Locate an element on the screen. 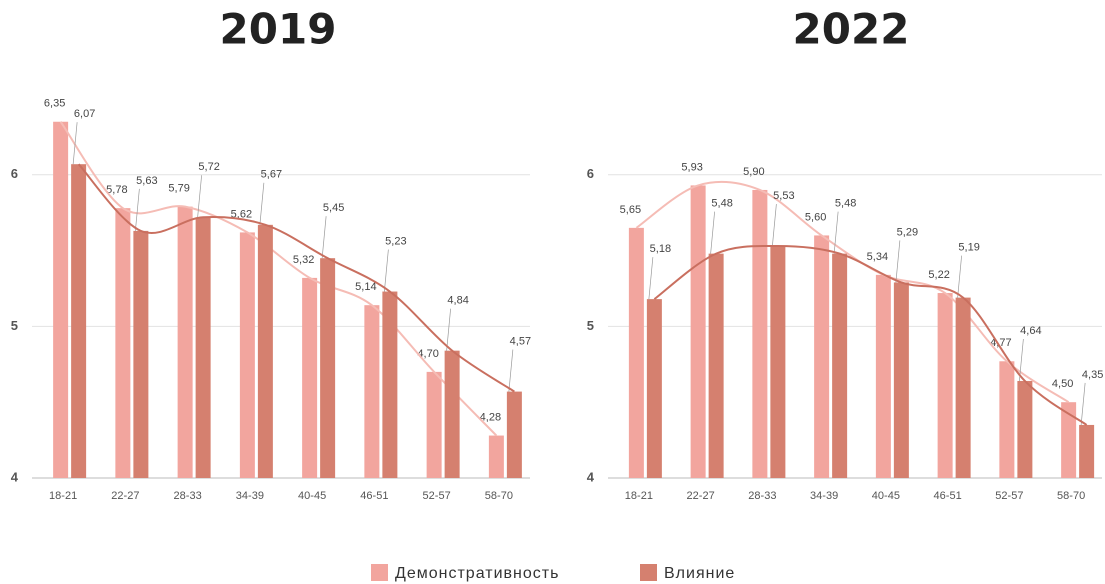 The image size is (1105, 584). data-label: 5,72 is located at coordinates (208, 167).